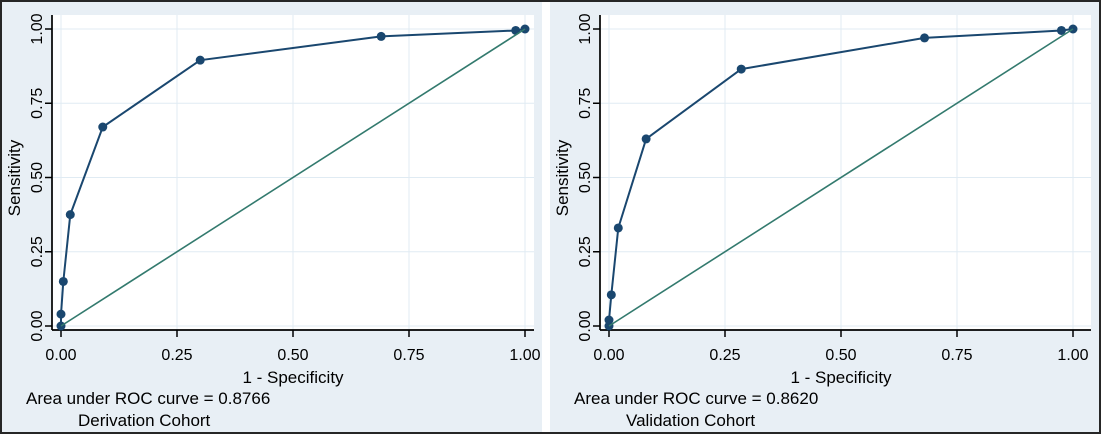 Image resolution: width=1101 pixels, height=437 pixels. I want to click on cohort-title: Validation Cohort, so click(690, 420).